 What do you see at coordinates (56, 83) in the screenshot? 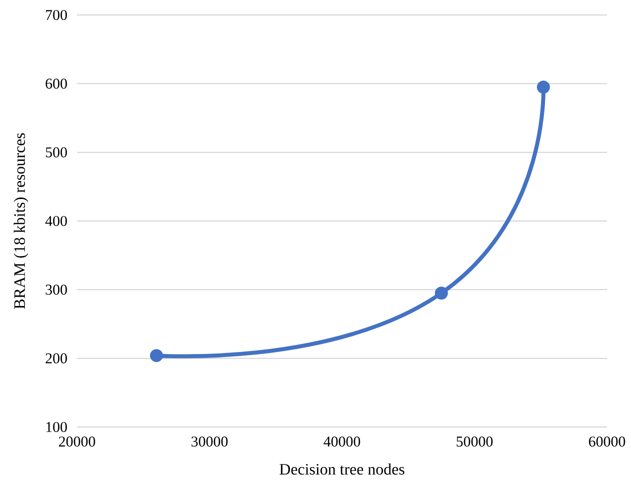
I see `y-tick-label: 600` at bounding box center [56, 83].